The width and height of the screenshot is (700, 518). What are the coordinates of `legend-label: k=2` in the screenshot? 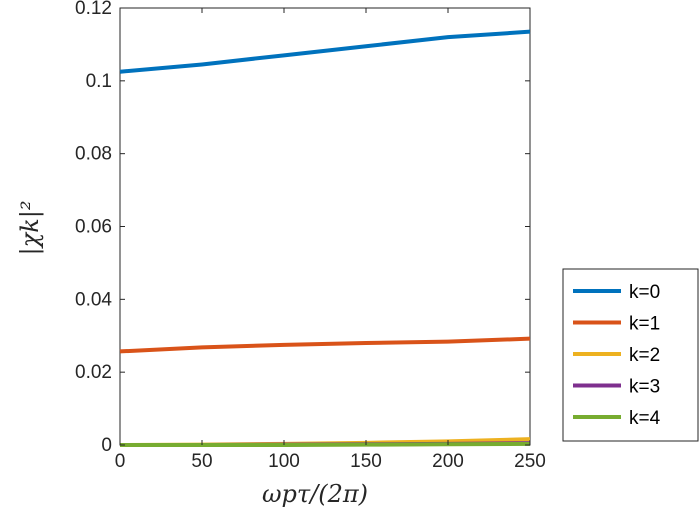 It's located at (644, 355).